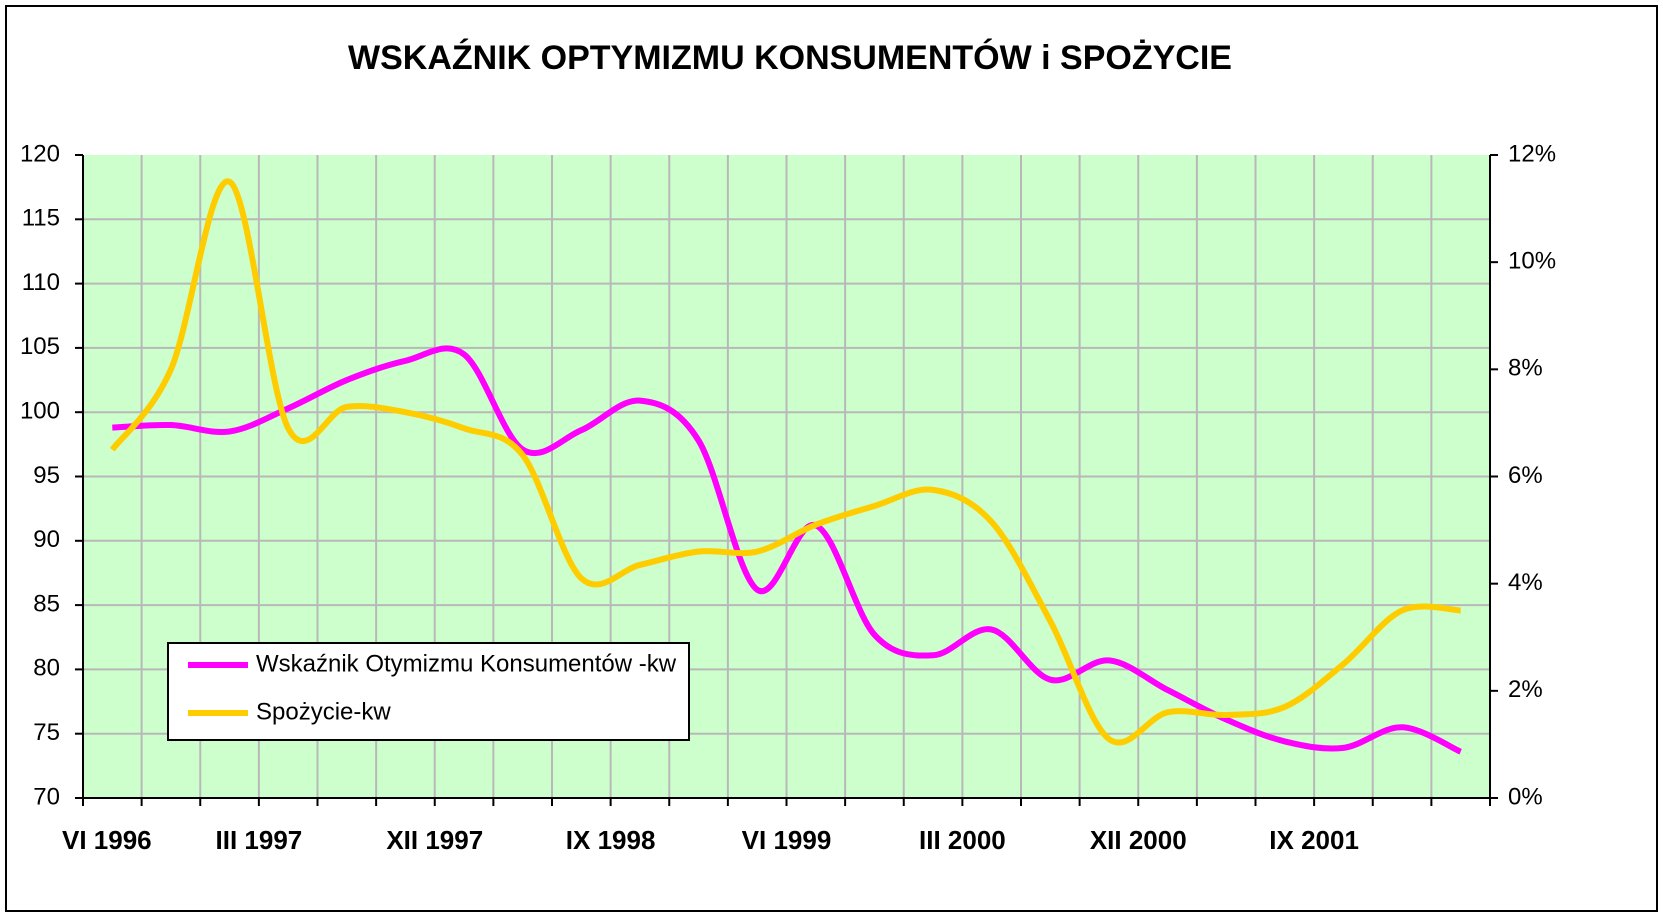 The height and width of the screenshot is (917, 1663). Describe the element at coordinates (962, 840) in the screenshot. I see `x-tick-label: III 2000` at that location.